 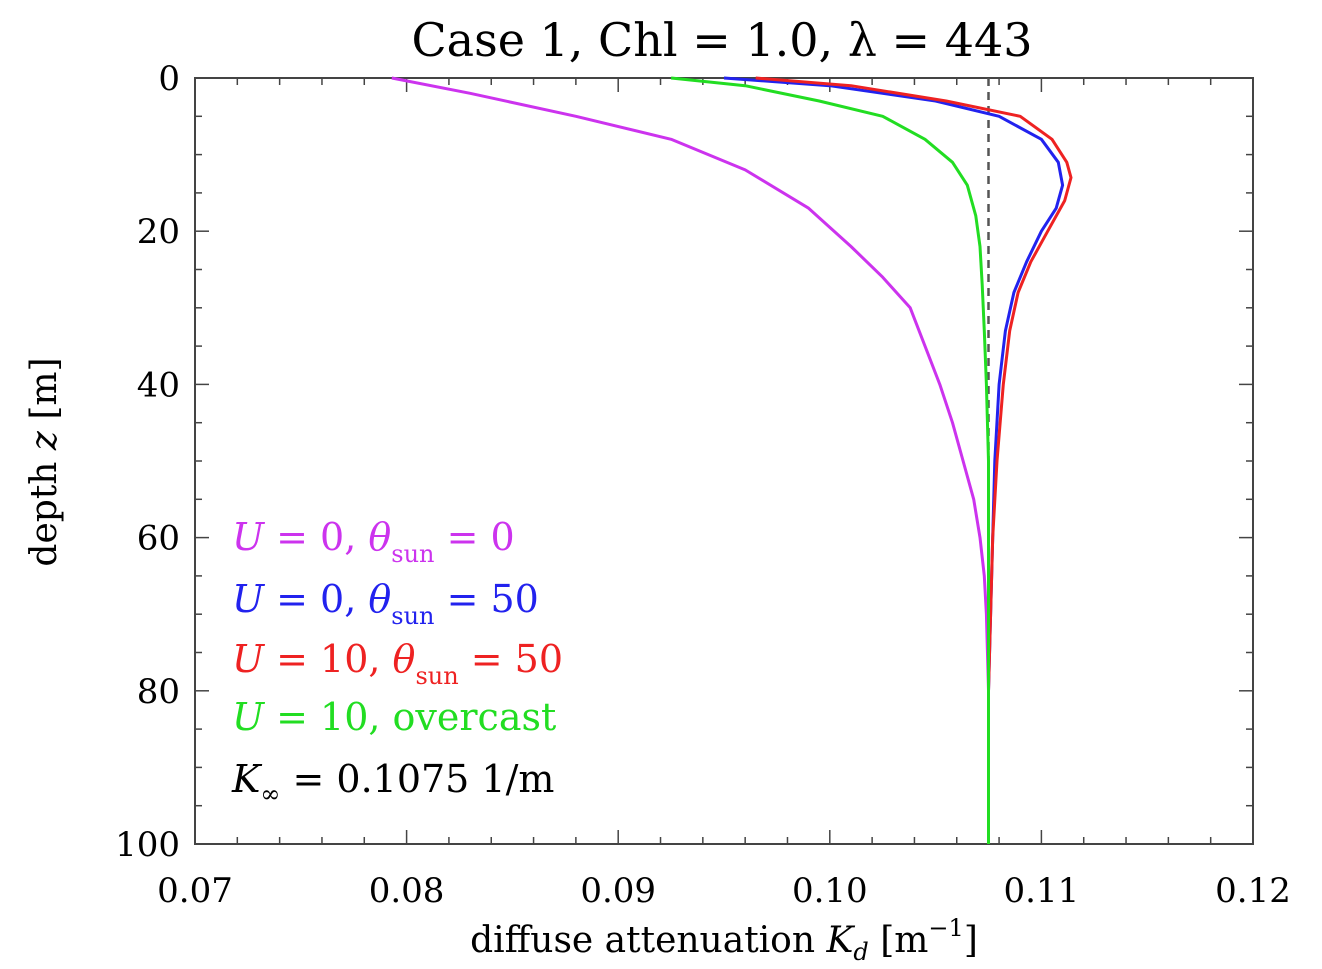 I want to click on x-tick-label: 0.12, so click(x=1253, y=891).